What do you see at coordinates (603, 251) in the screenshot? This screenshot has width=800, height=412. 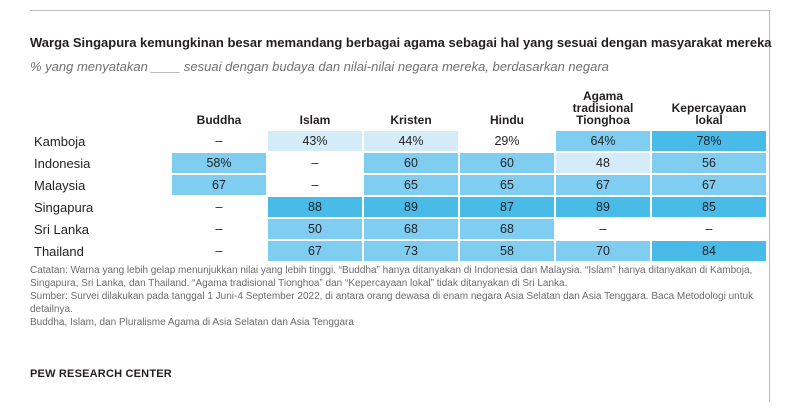 I see `heat-cell: 70` at bounding box center [603, 251].